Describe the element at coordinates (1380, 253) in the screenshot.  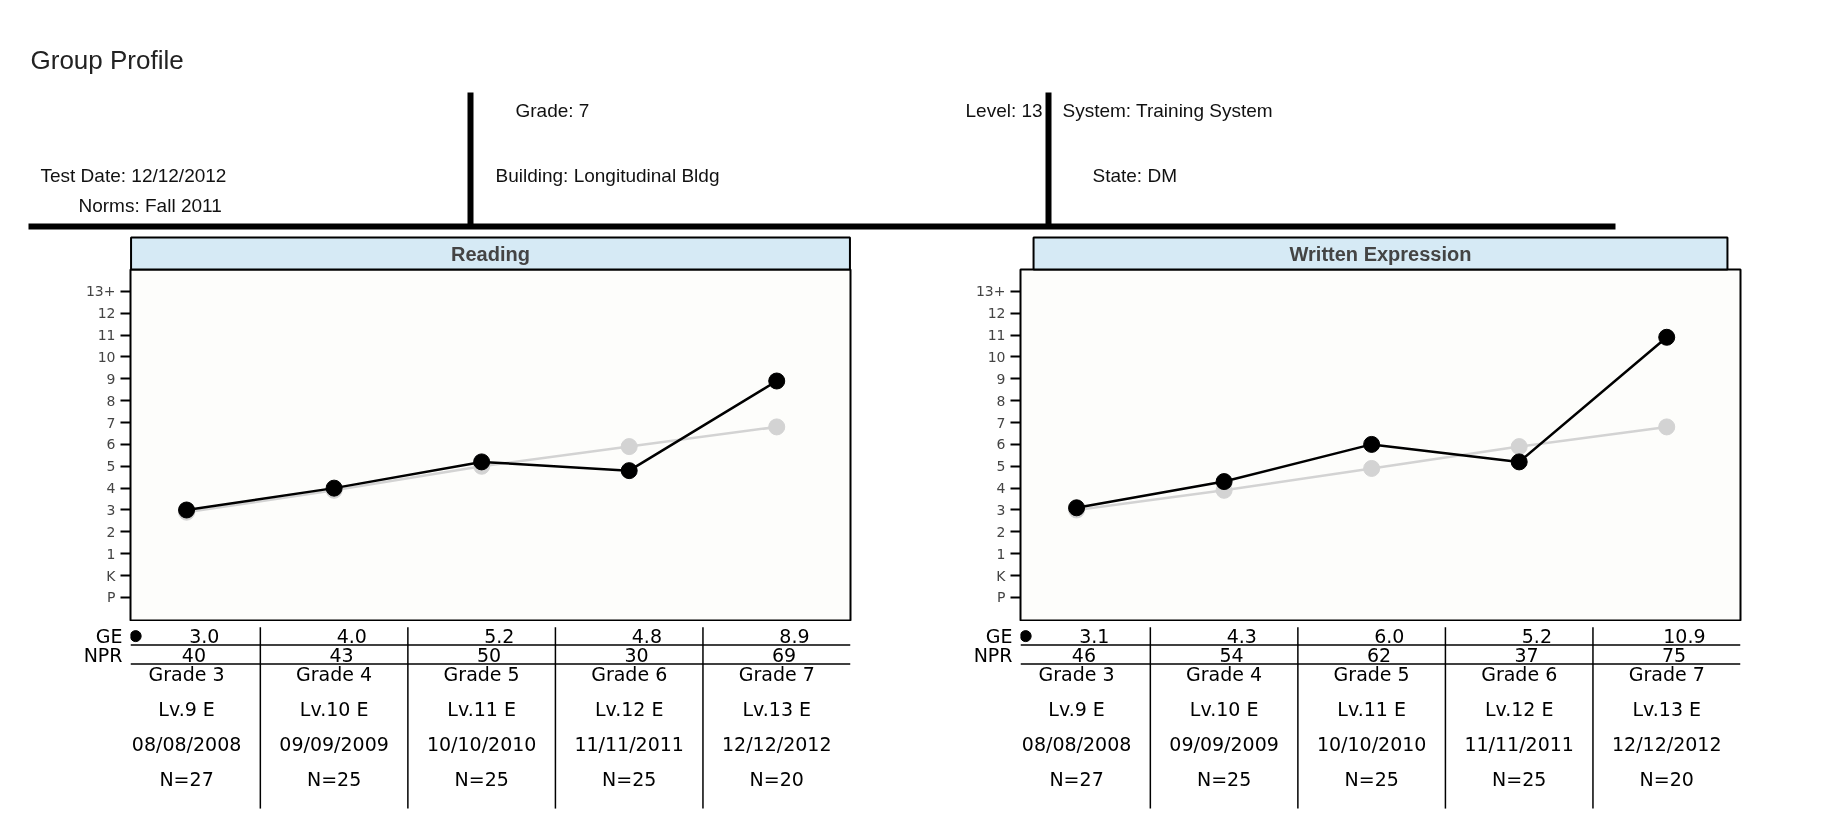
I see `chart-title: Written Expression` at that location.